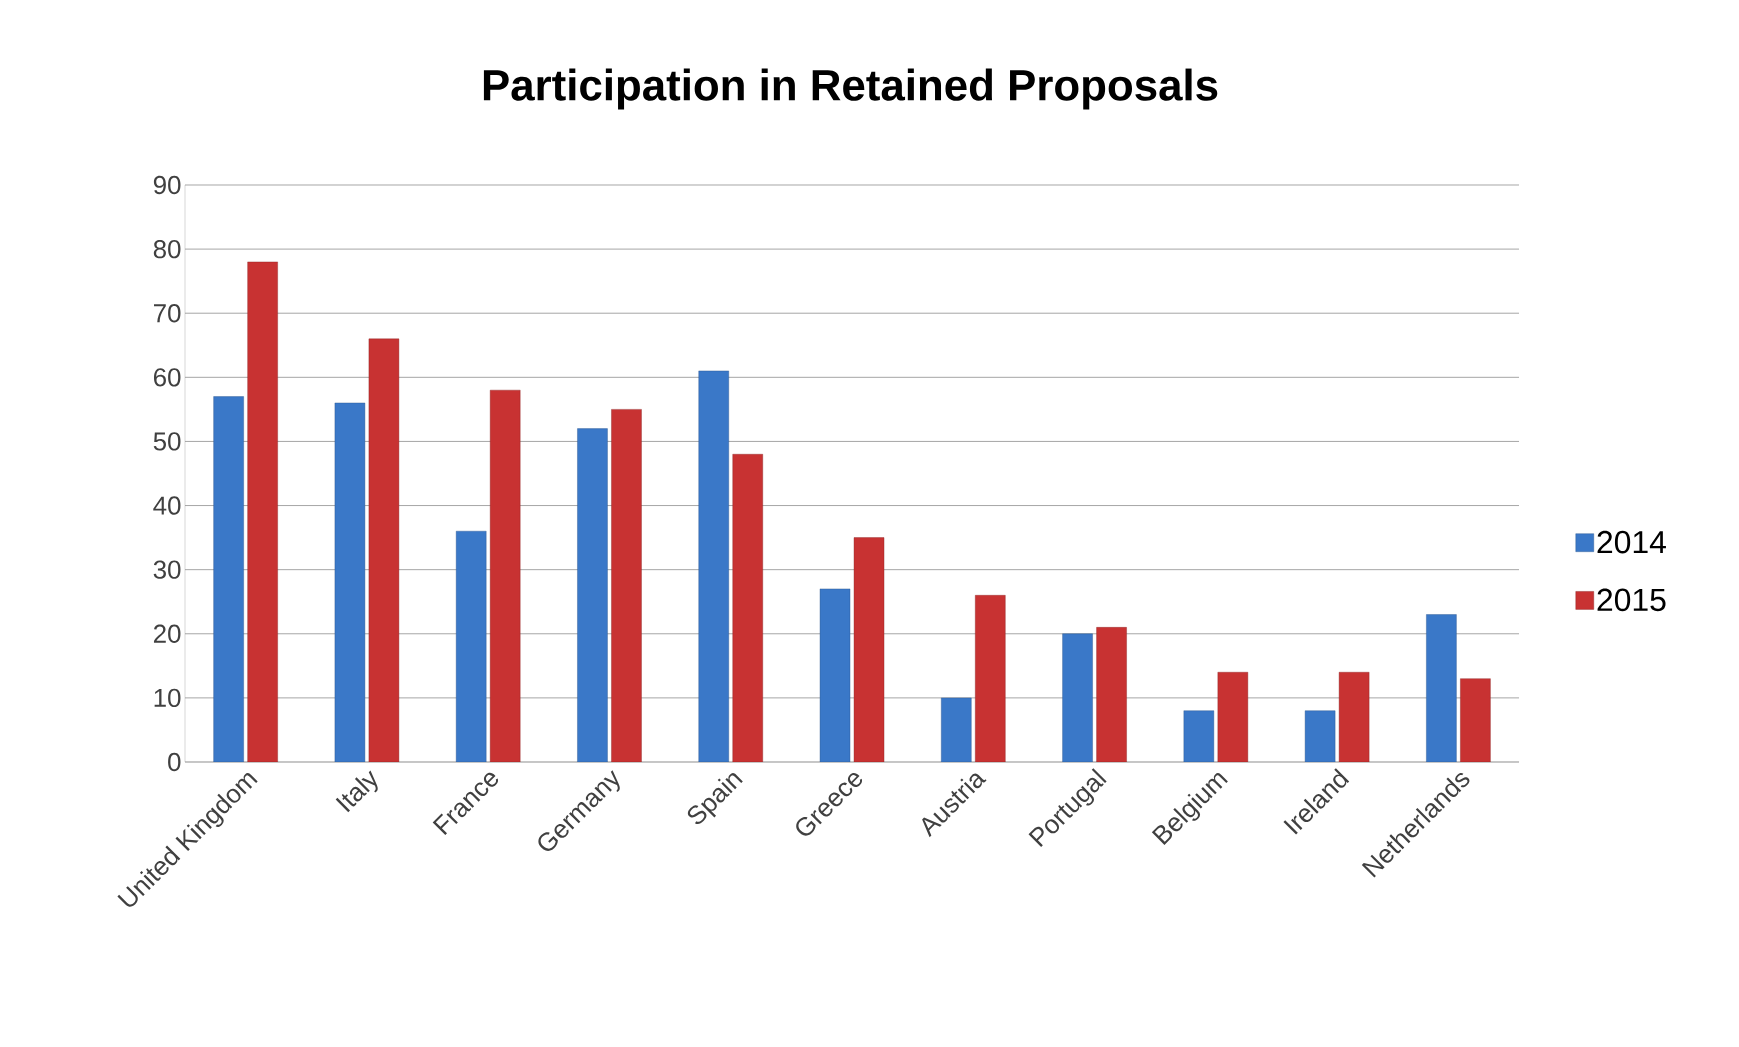 This screenshot has height=1047, width=1739. Describe the element at coordinates (1631, 542) in the screenshot. I see `legend-label: 2014` at that location.